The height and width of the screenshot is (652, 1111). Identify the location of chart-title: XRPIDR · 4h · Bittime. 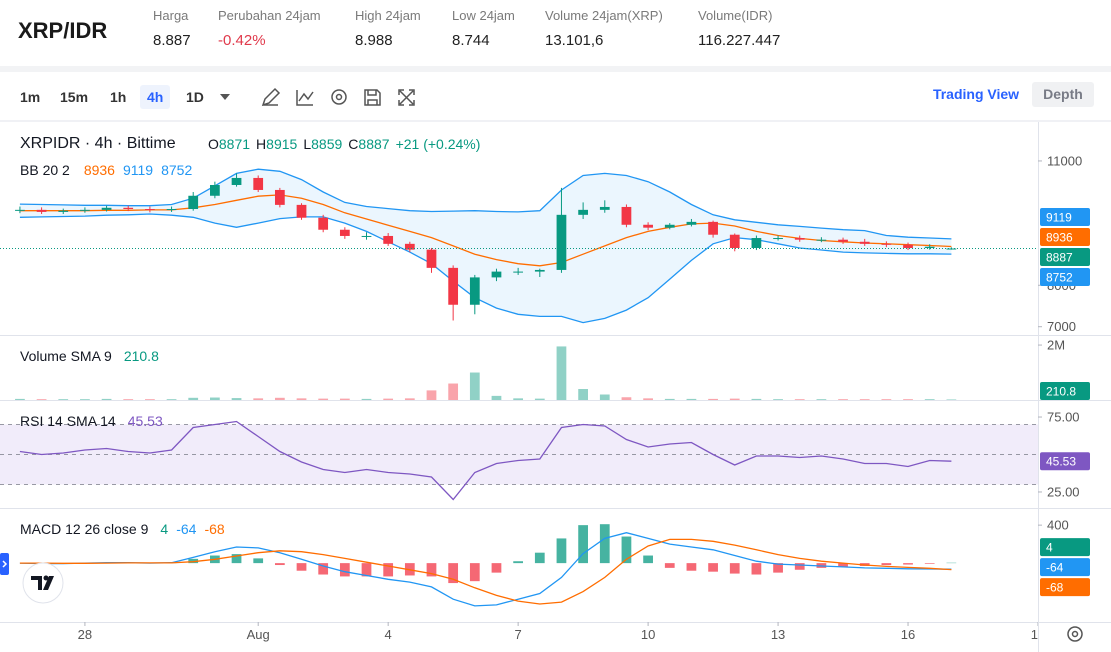
(98, 143).